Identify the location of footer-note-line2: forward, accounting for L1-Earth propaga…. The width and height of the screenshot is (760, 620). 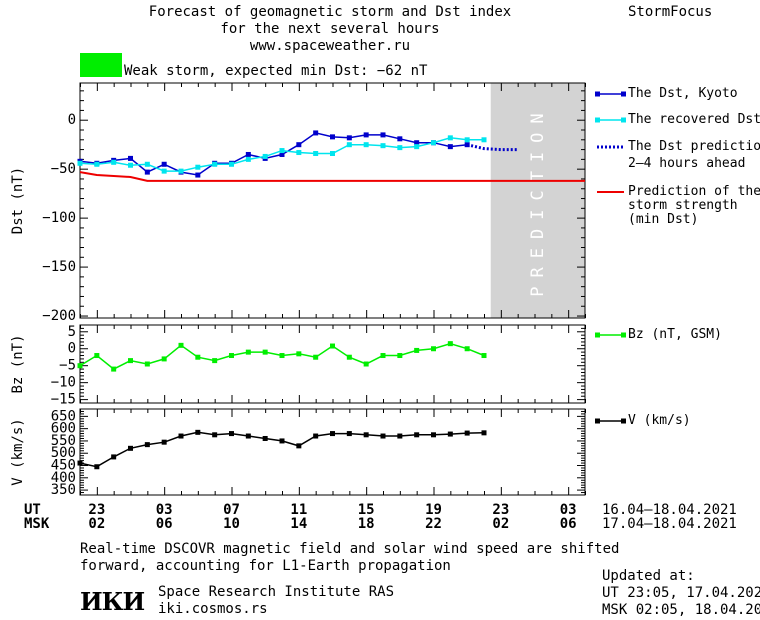
(265, 566).